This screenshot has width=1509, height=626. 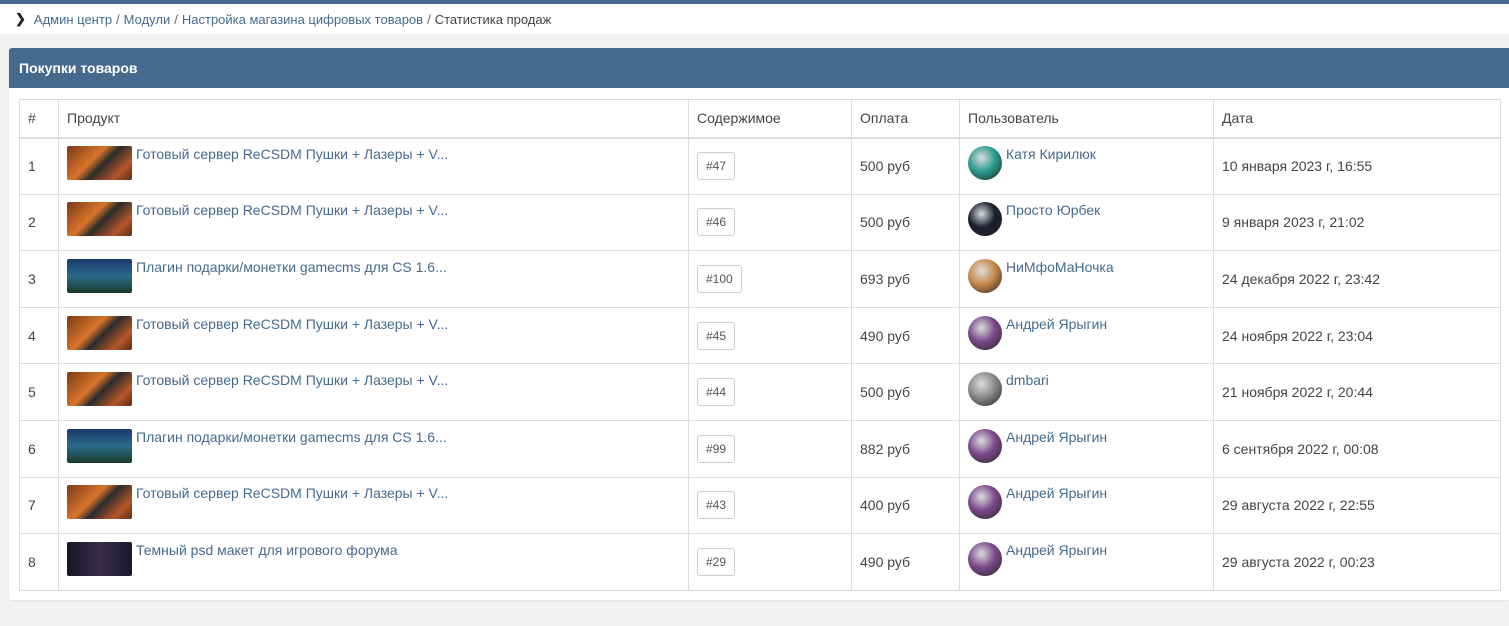 What do you see at coordinates (1357, 119) in the screenshot?
I see `header-col-date: Дата` at bounding box center [1357, 119].